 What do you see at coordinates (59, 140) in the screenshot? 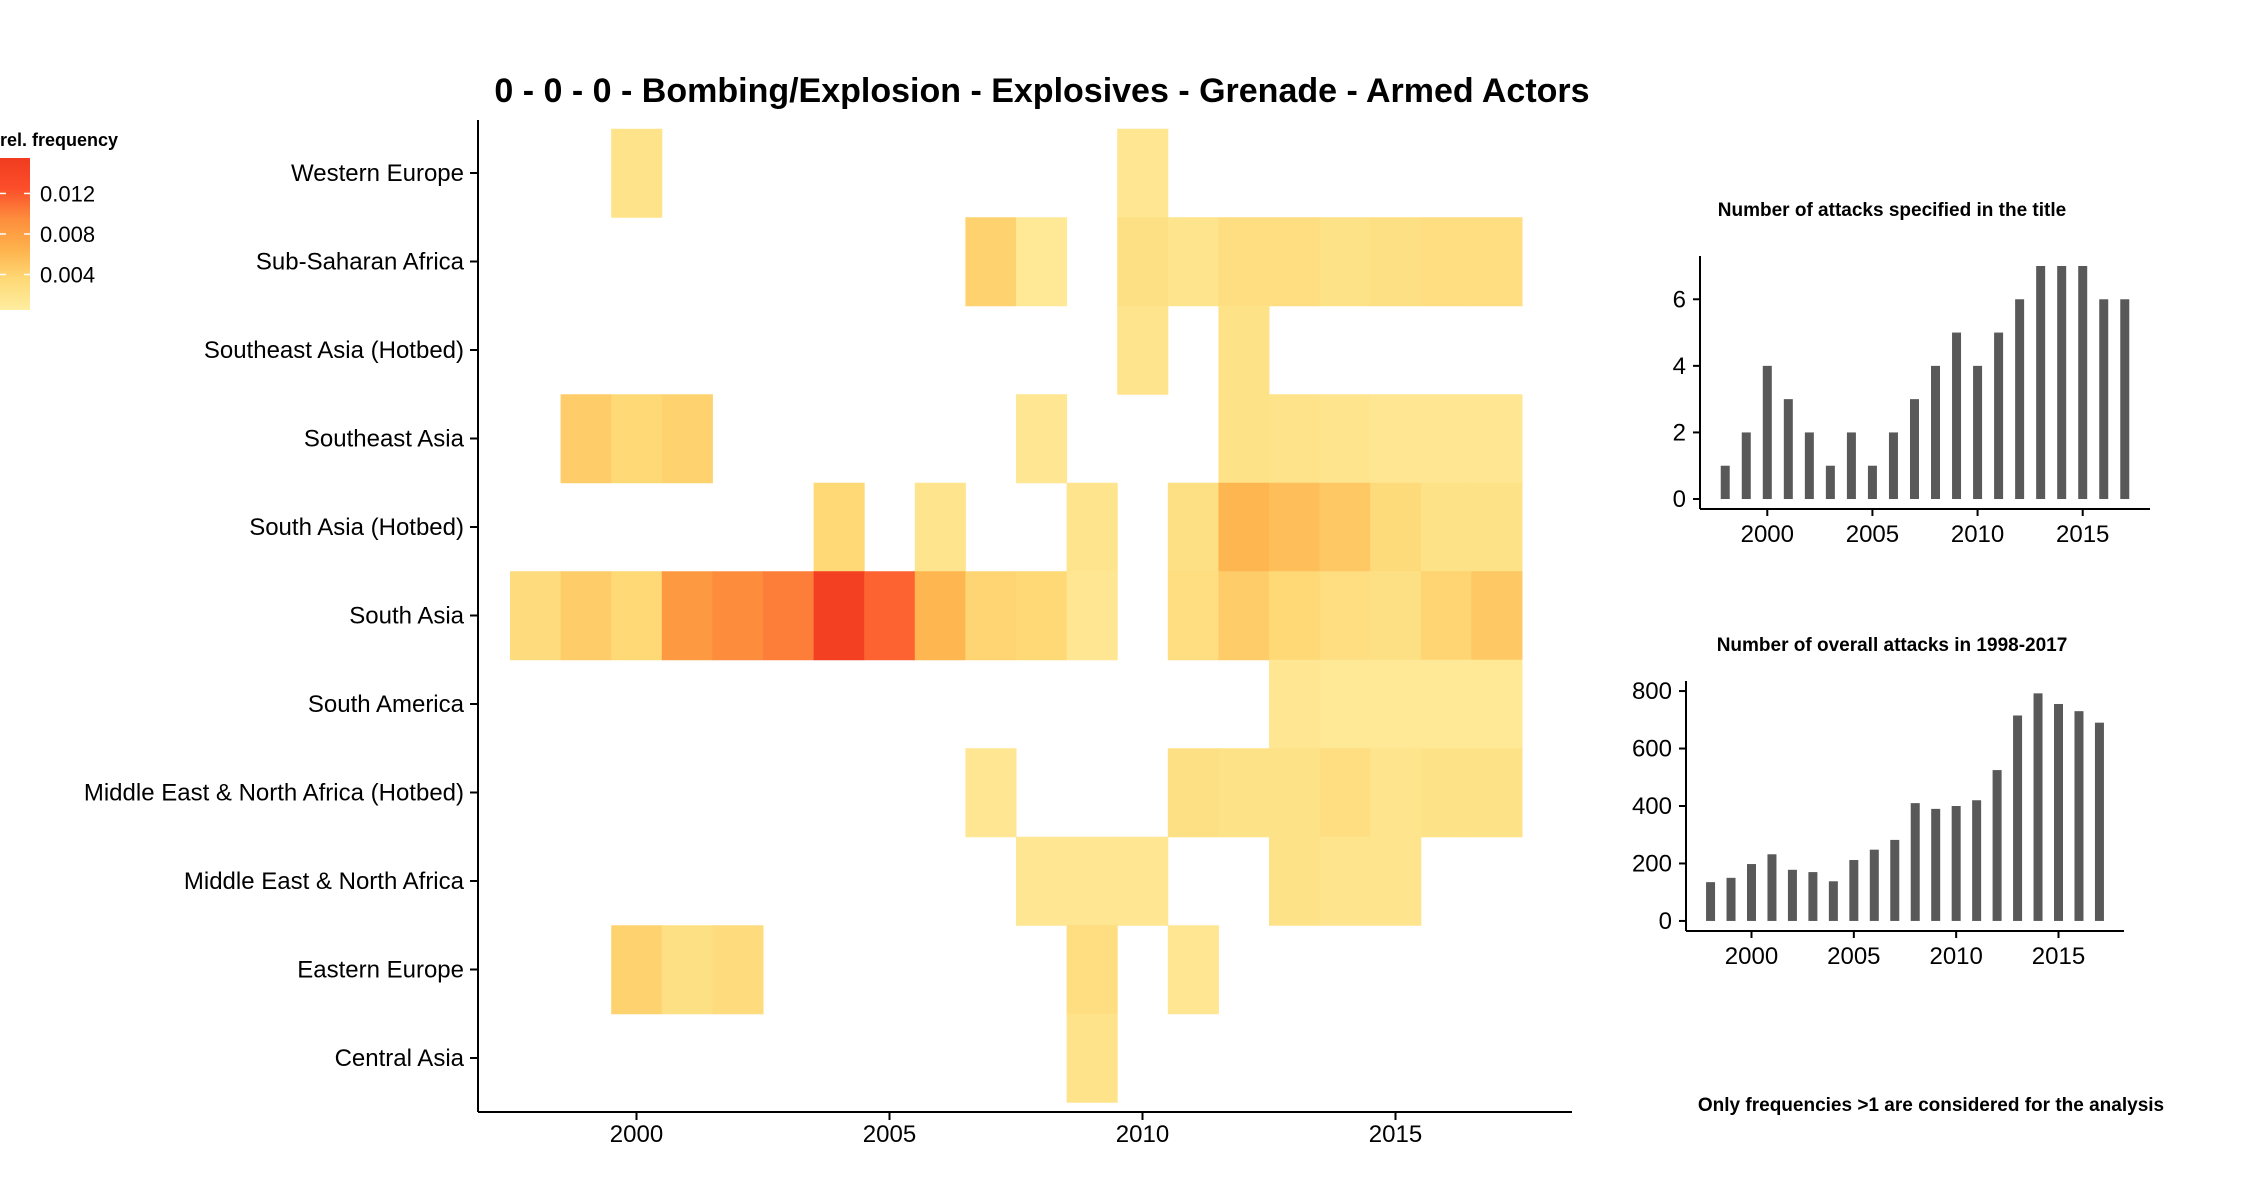
I see `legend-title: rel. frequency` at bounding box center [59, 140].